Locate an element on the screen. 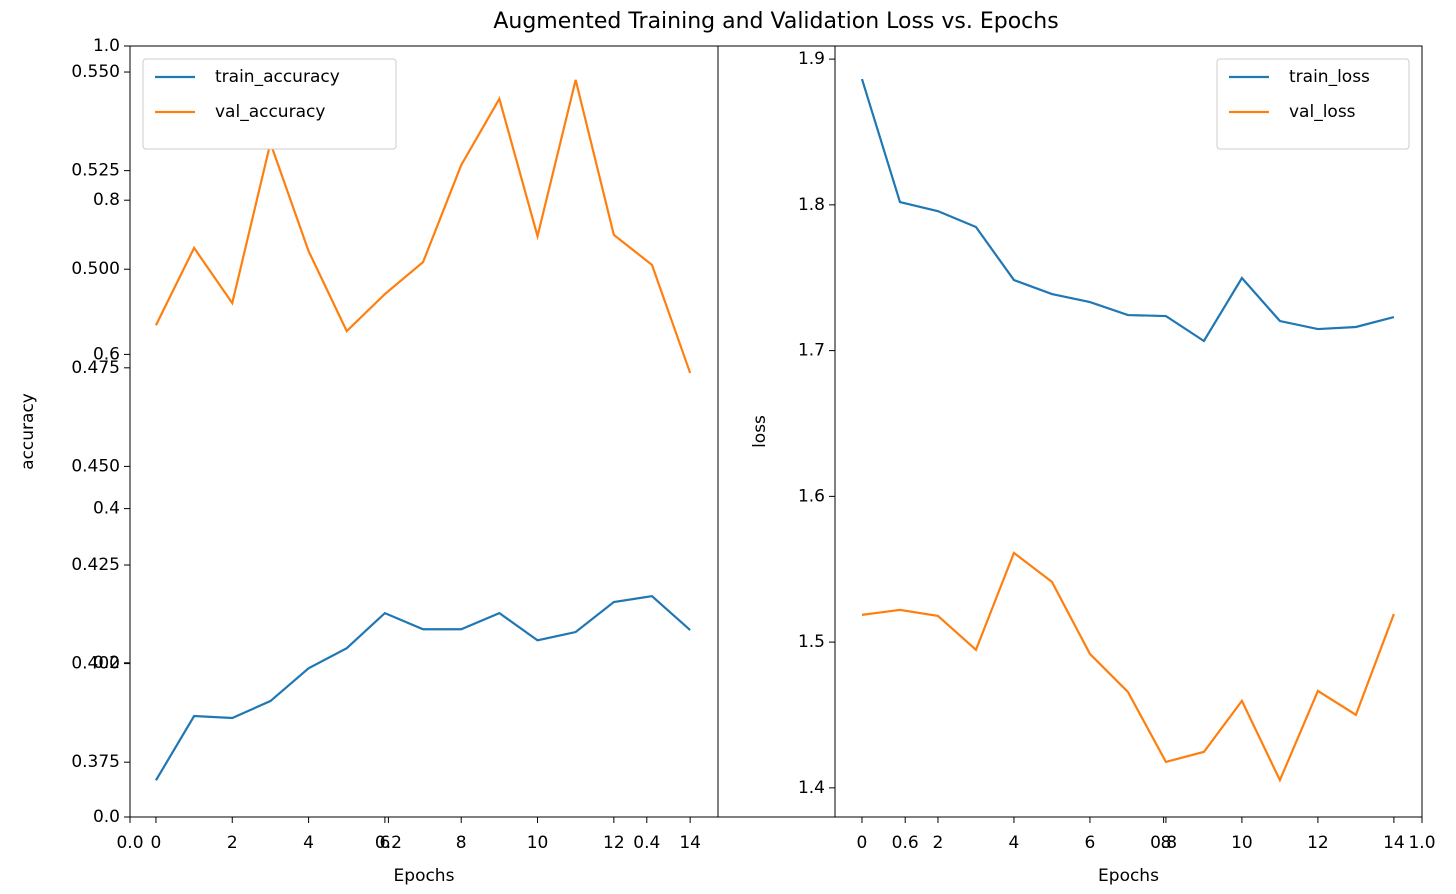 Image resolution: width=1456 pixels, height=894 pixels. y-tick-label: 0.475 is located at coordinates (95, 368).